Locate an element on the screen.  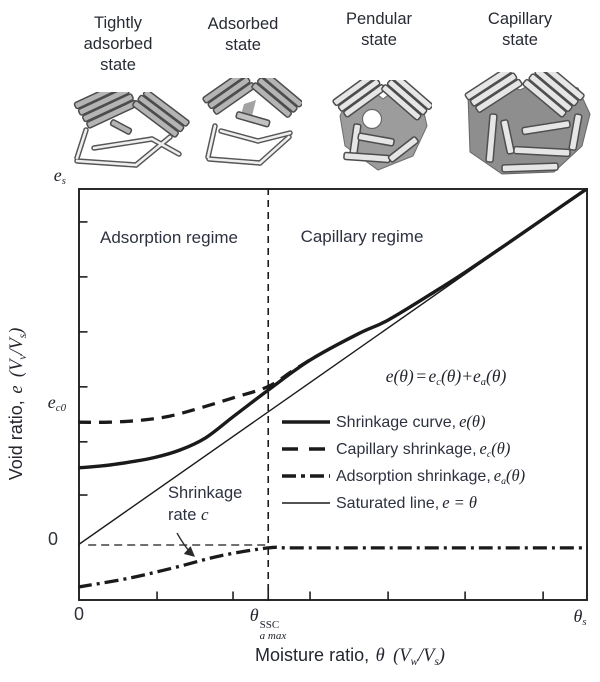
state-label-capillary: Capillary state is located at coordinates (520, 29).